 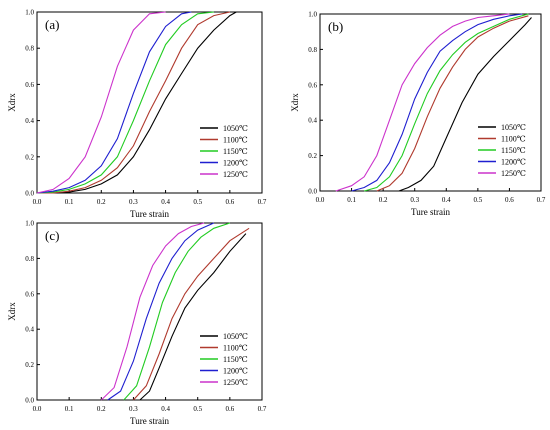 What do you see at coordinates (335, 26) in the screenshot?
I see `panel-label: (b)` at bounding box center [335, 26].